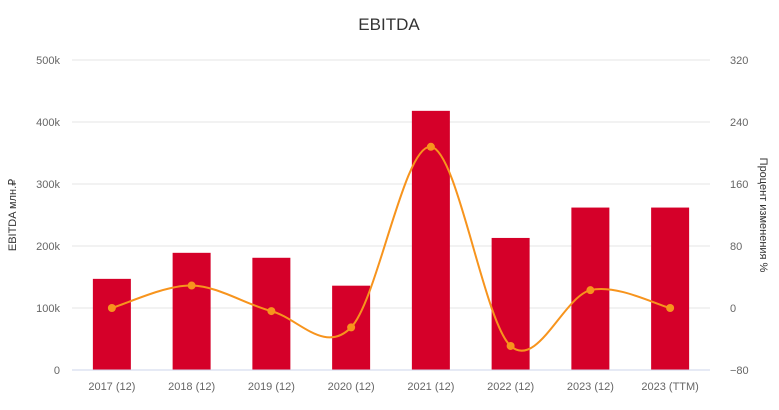  I want to click on y-tick-label-right: −80, so click(739, 371).